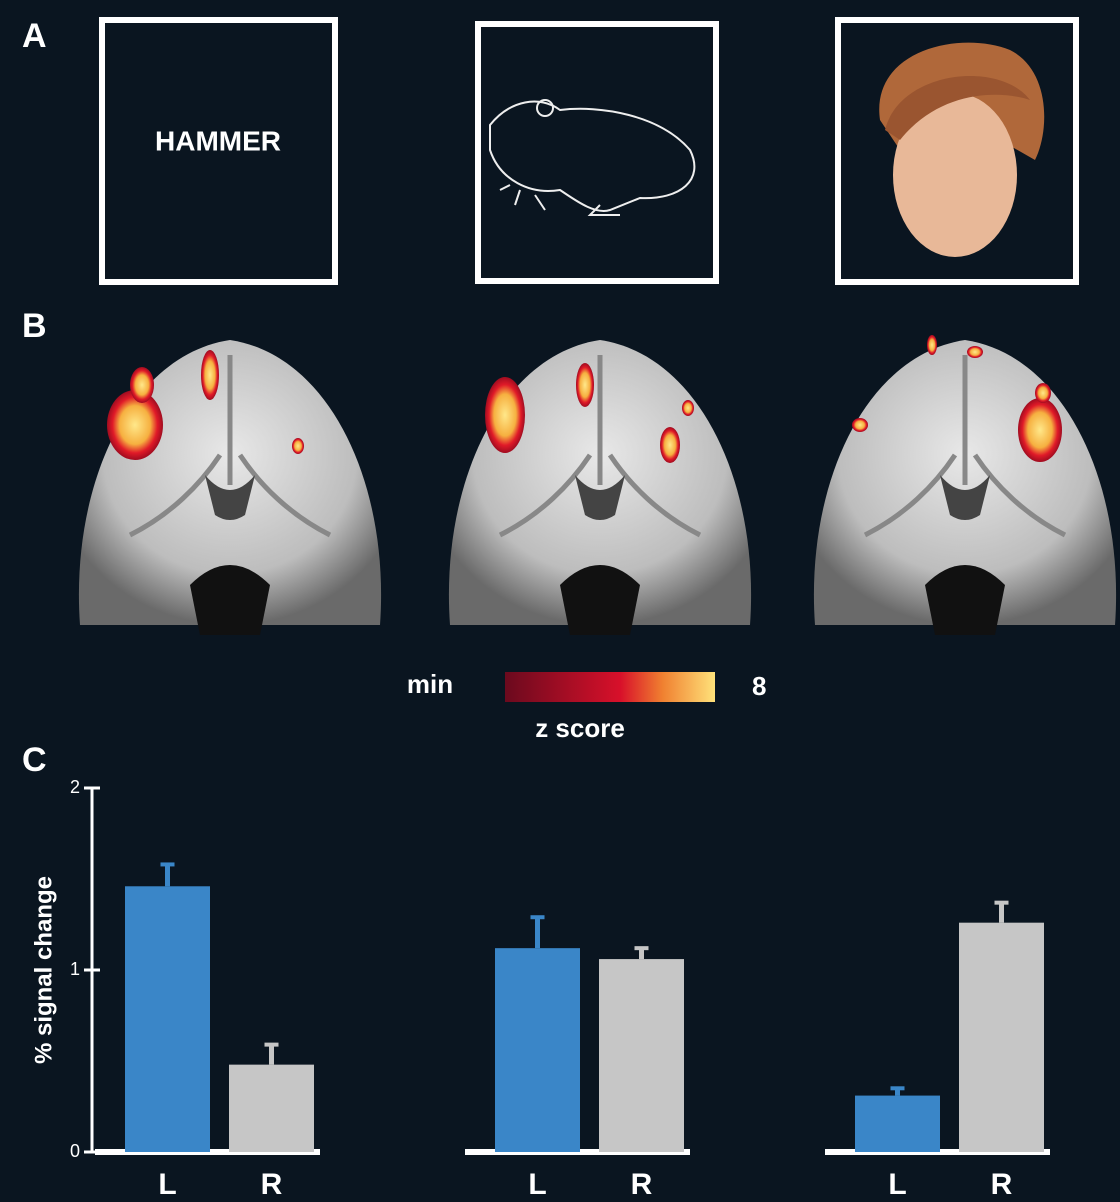 The width and height of the screenshot is (1120, 1202). I want to click on face-photo, so click(962, 149).